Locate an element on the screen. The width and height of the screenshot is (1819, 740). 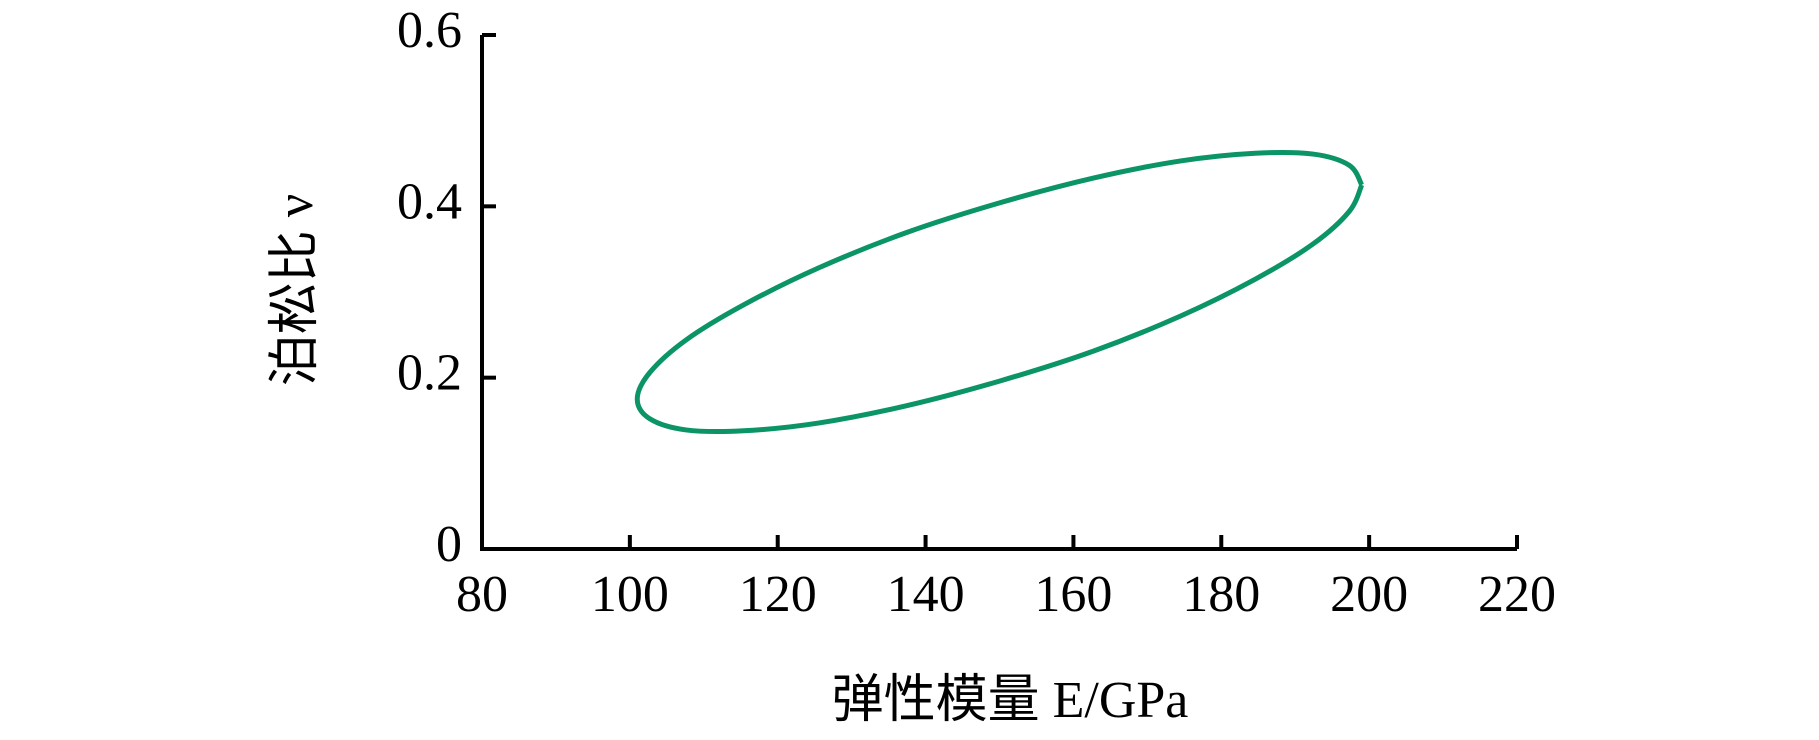
x-tick-label: 100 is located at coordinates (630, 594).